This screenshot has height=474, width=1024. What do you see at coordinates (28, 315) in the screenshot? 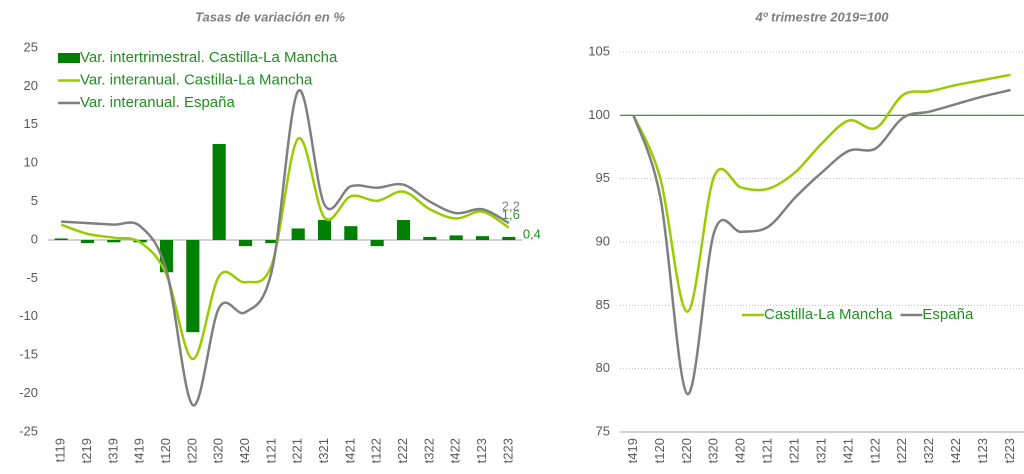
I see `y-tick-label: -10` at bounding box center [28, 315].